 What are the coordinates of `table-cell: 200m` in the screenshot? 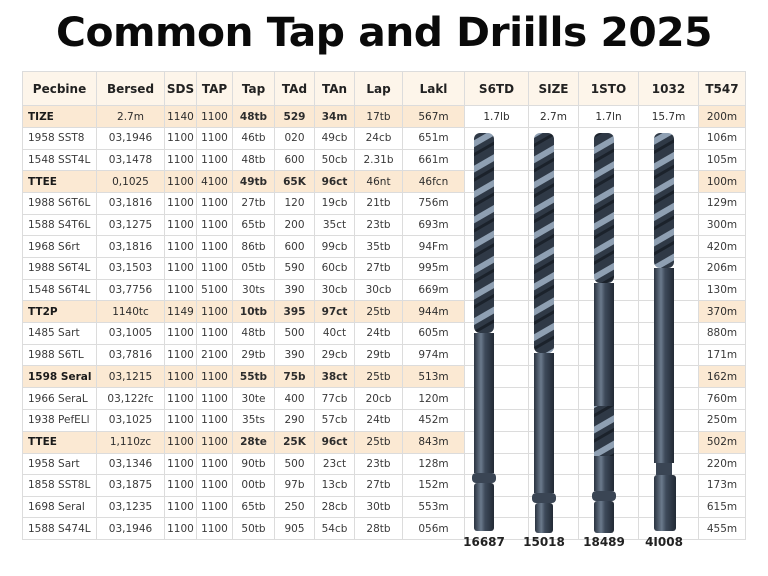 It's located at (722, 116).